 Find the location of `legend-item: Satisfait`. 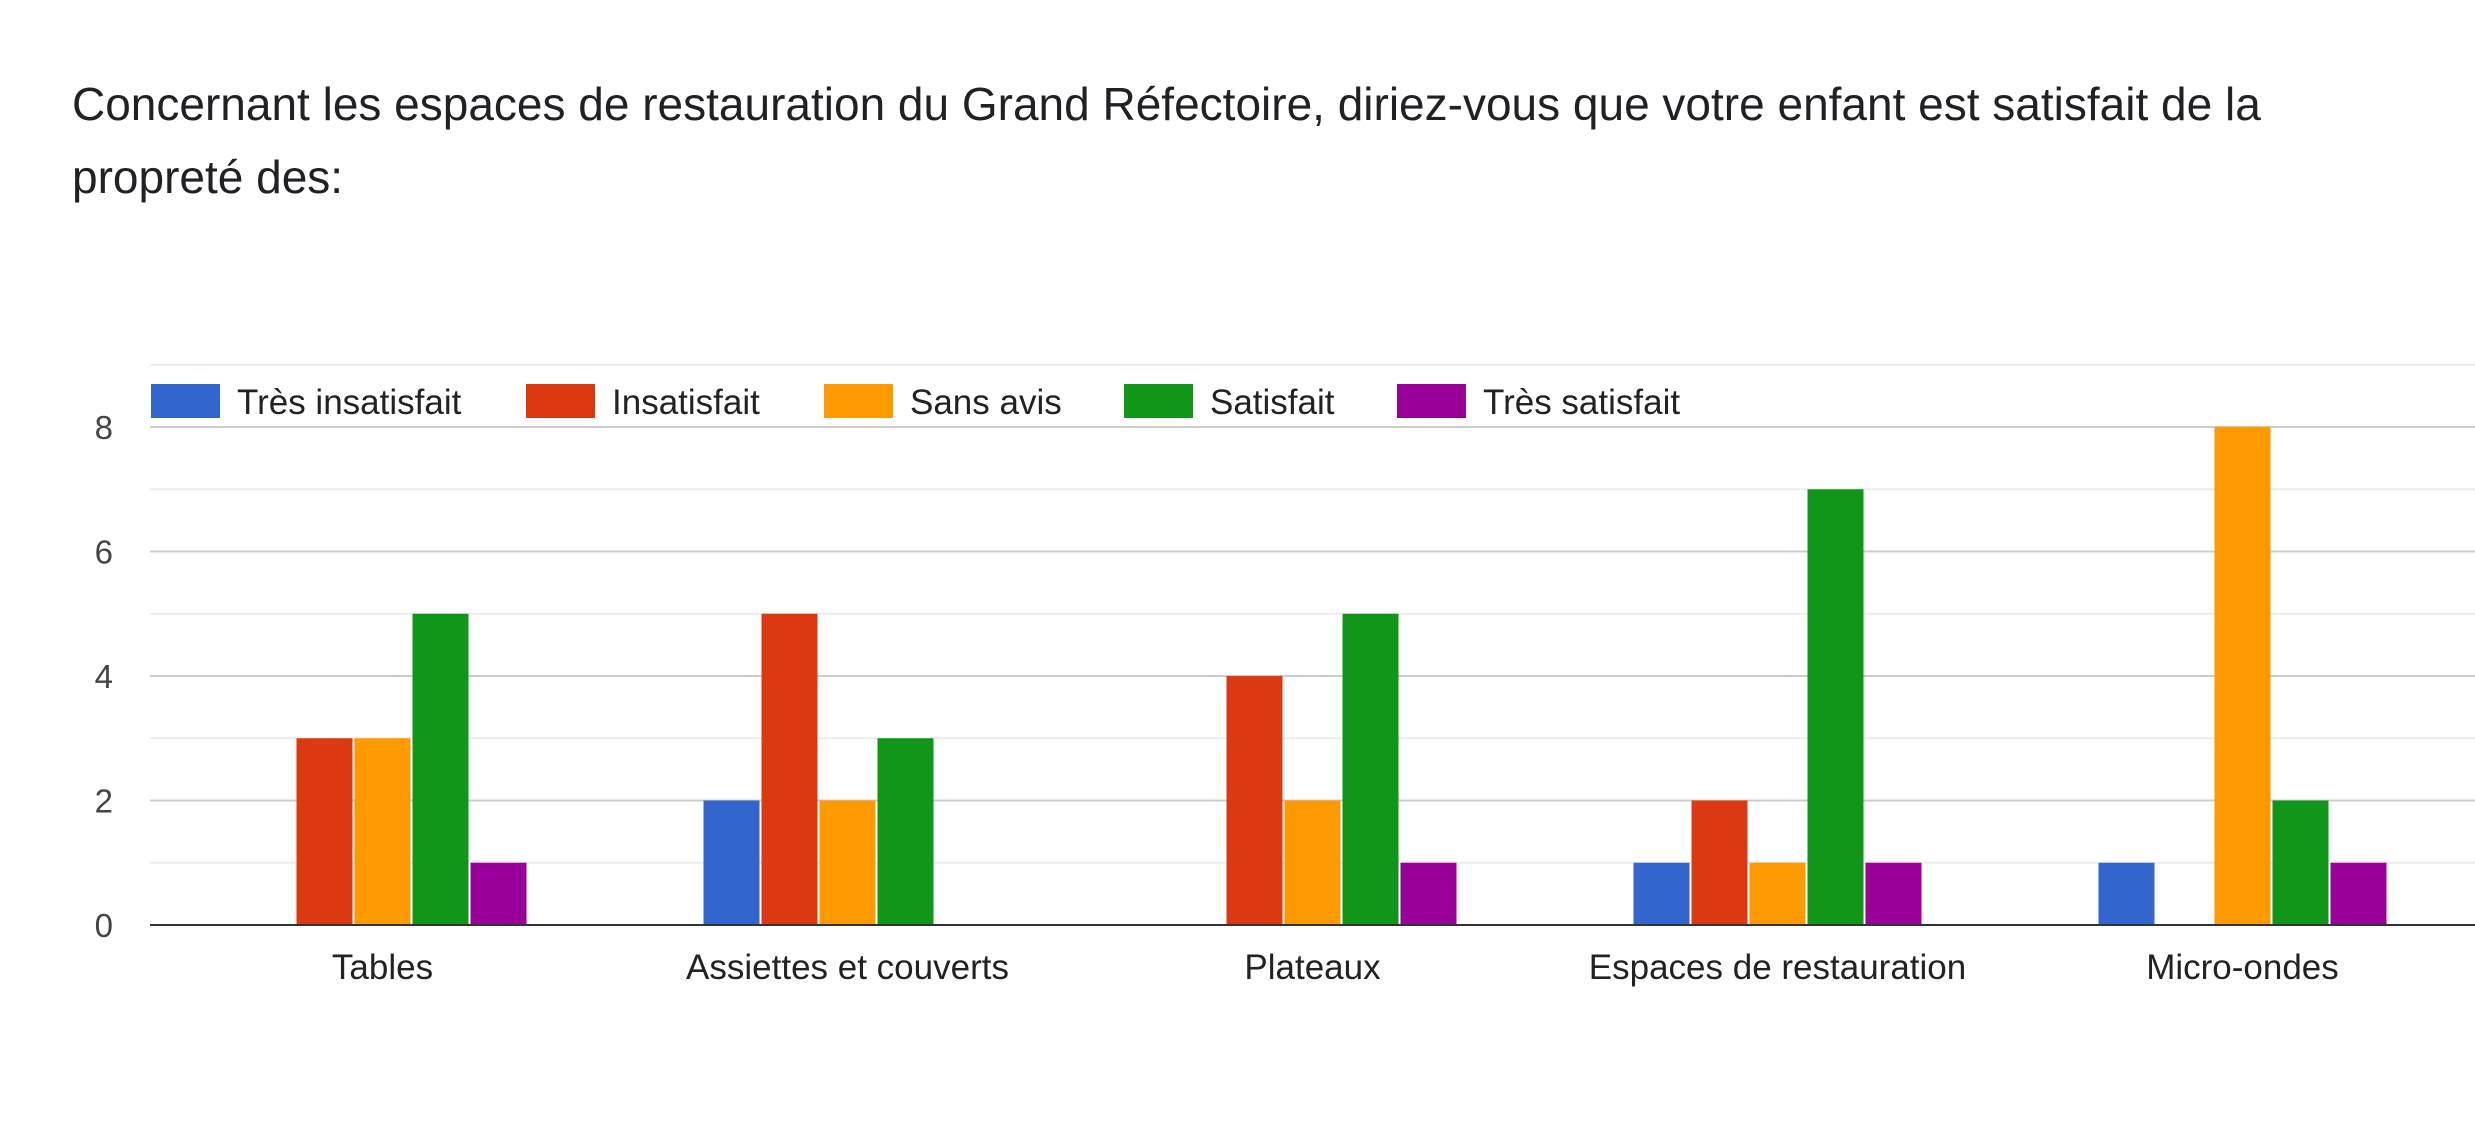

legend-item: Satisfait is located at coordinates (1229, 402).